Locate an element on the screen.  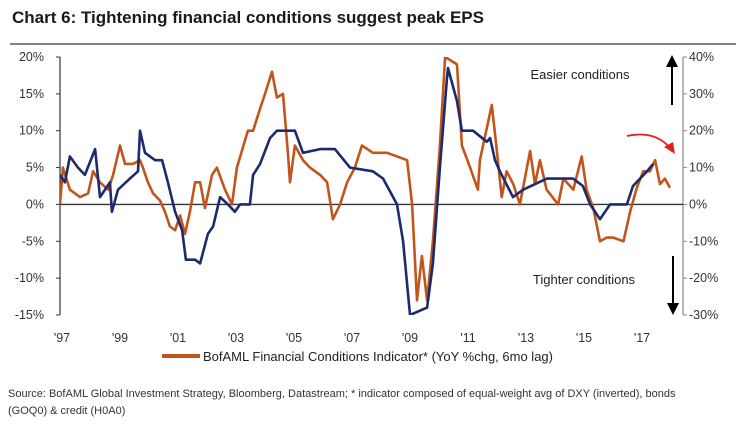
left-axis-tick-label: -15% is located at coordinates (29, 315).